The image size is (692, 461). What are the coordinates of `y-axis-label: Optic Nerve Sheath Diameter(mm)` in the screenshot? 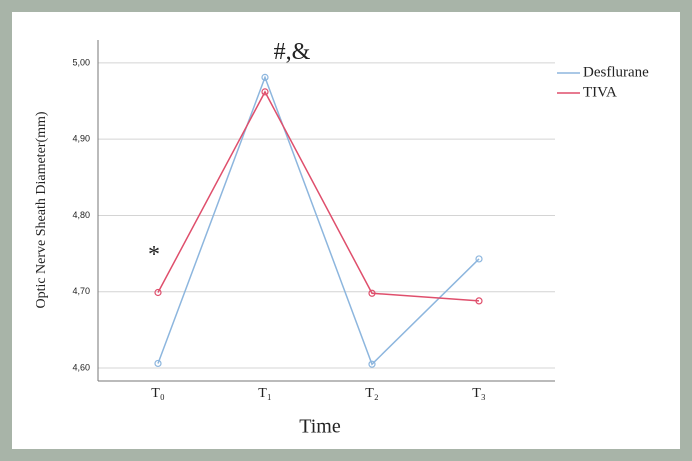 It's located at (41, 209).